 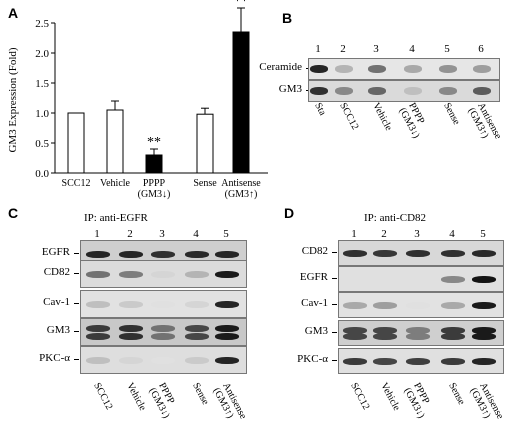 I want to click on row-label: EGFR, so click(x=313, y=277).